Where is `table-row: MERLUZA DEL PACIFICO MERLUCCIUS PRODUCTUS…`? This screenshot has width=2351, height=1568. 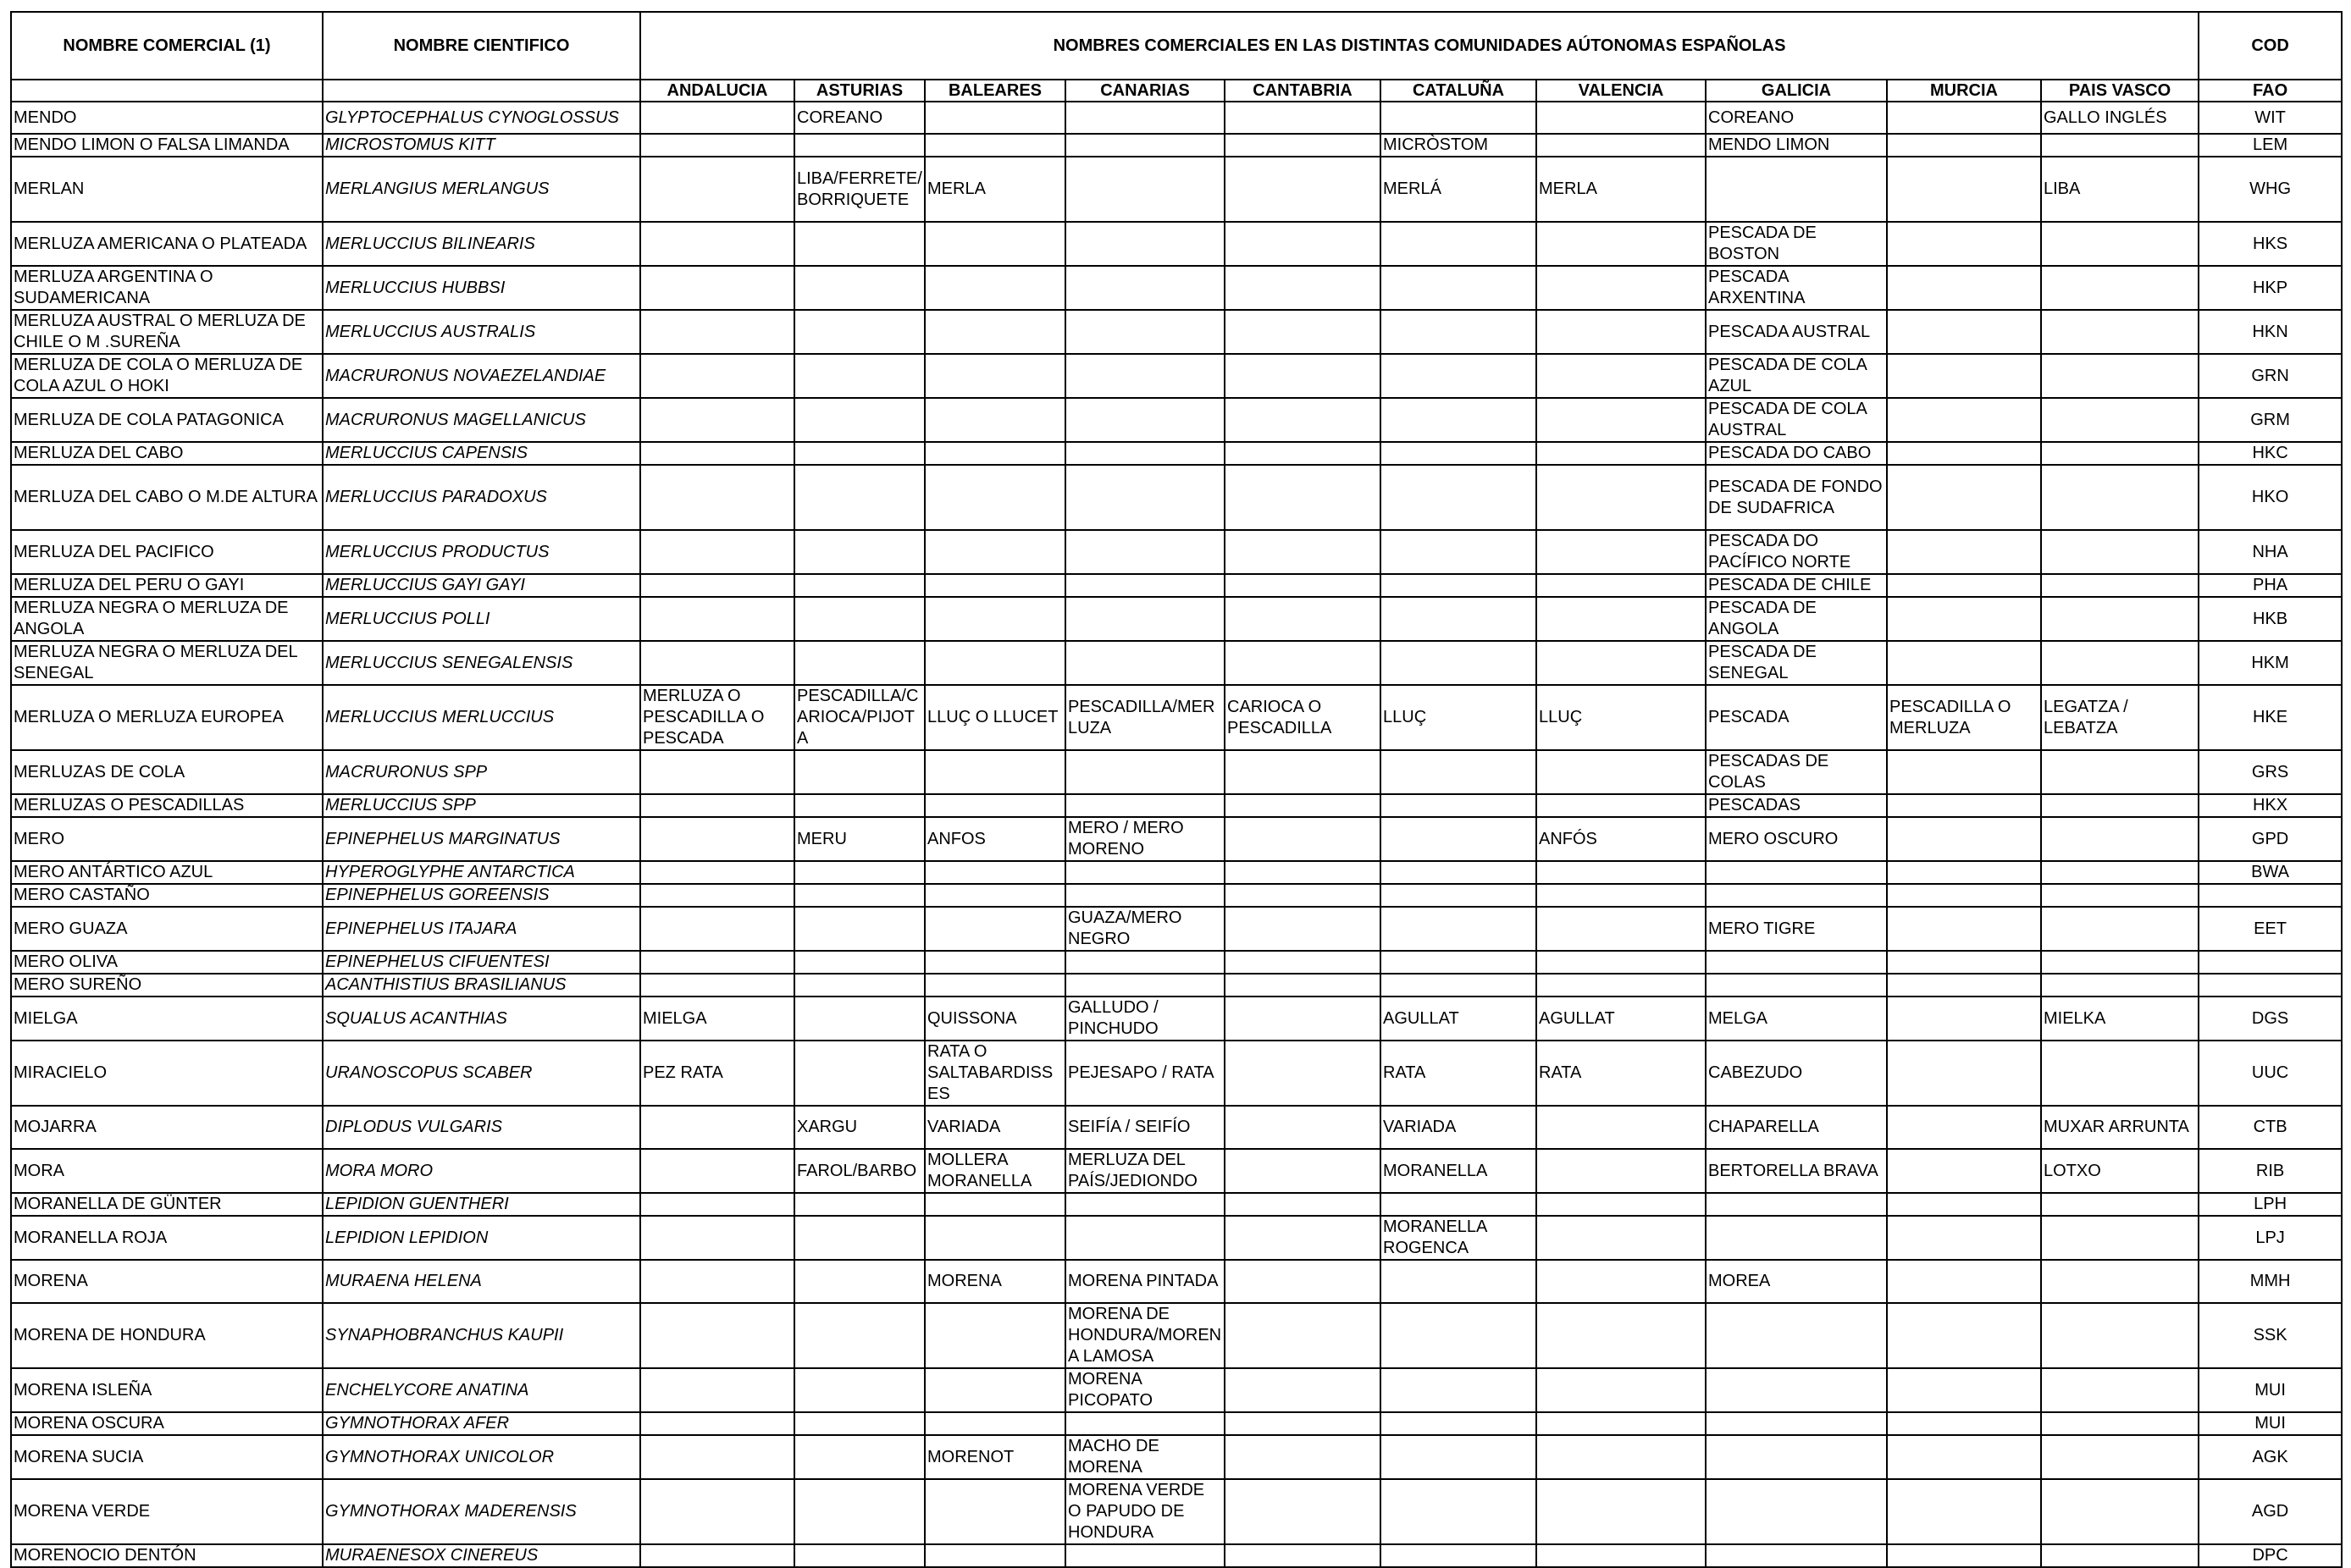 table-row: MERLUZA DEL PACIFICO MERLUCCIUS PRODUCTUS… is located at coordinates (1176, 552).